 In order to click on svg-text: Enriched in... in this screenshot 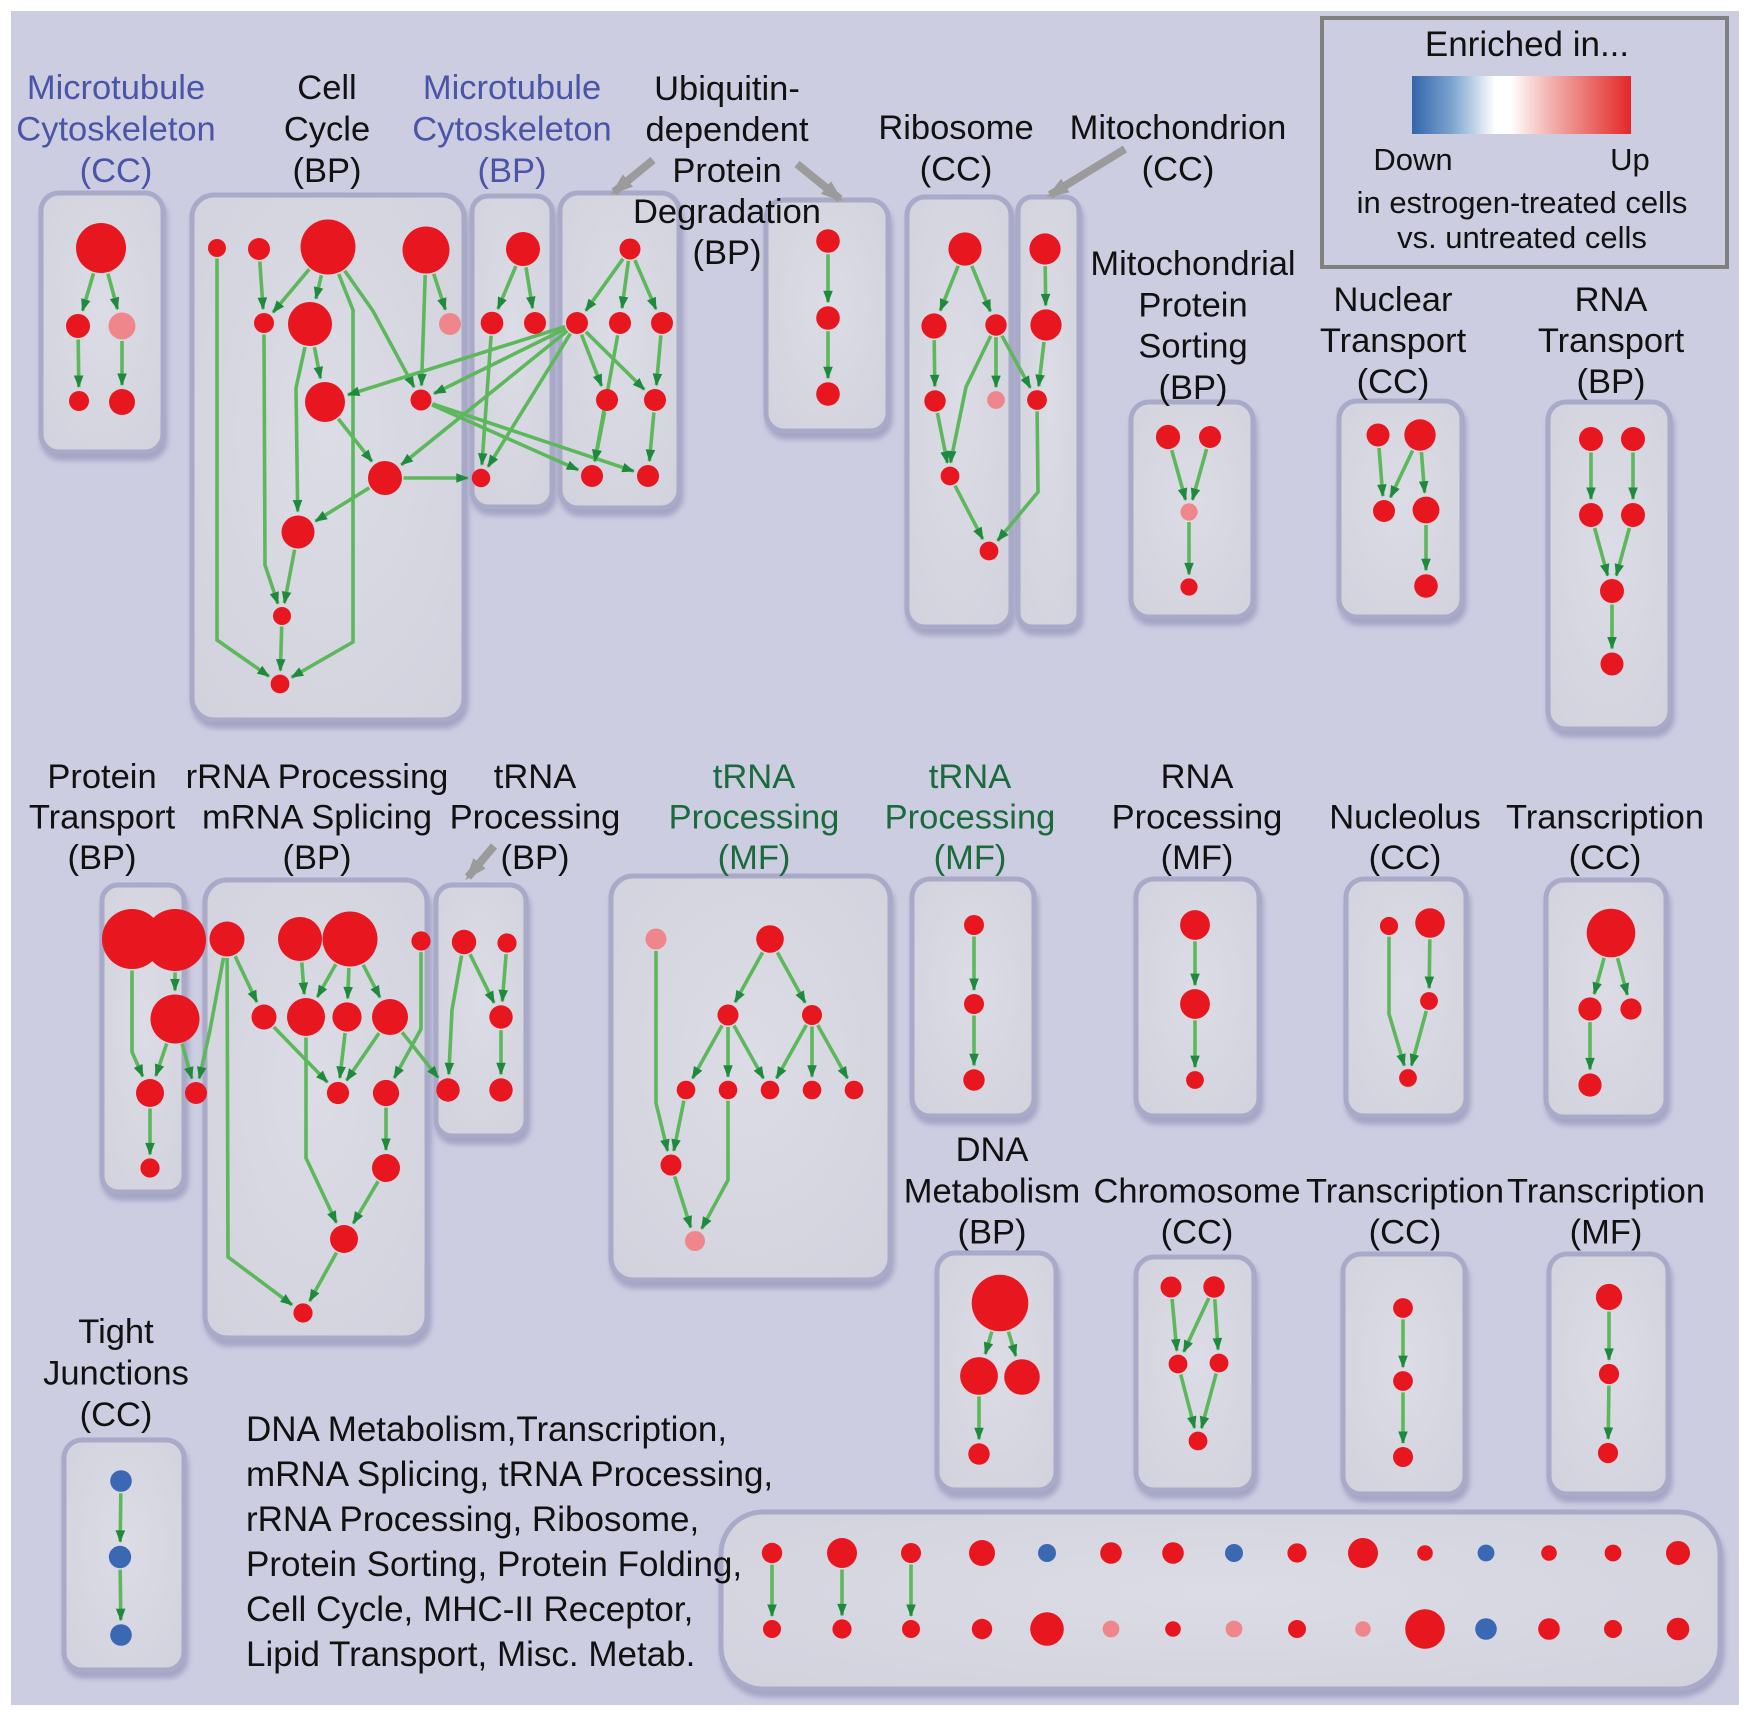, I will do `click(1527, 44)`.